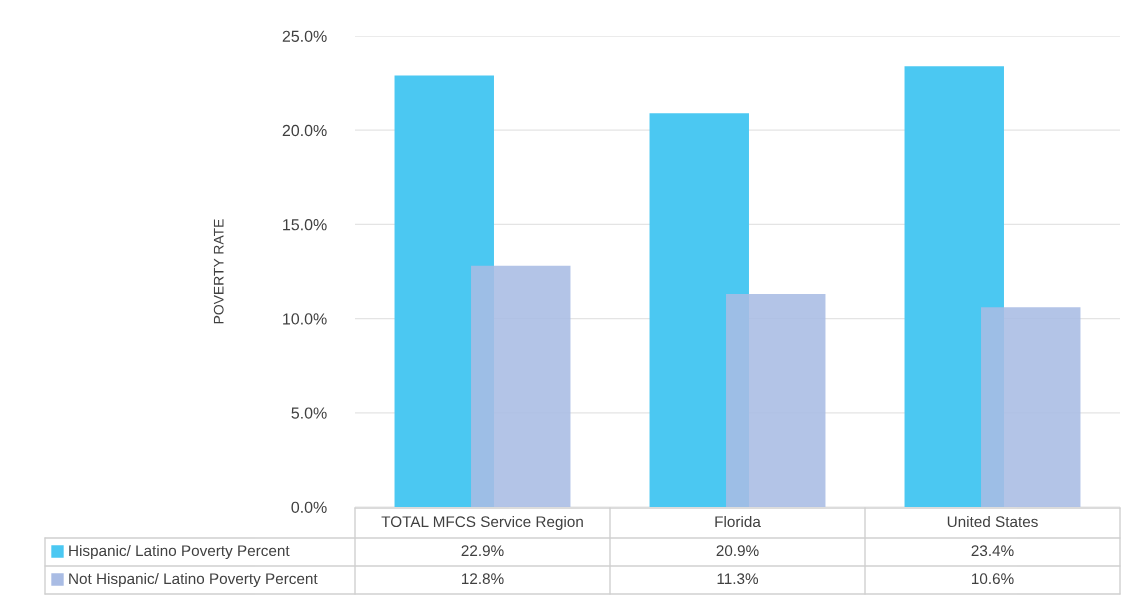  I want to click on y-tick-label: 20.0%, so click(304, 130).